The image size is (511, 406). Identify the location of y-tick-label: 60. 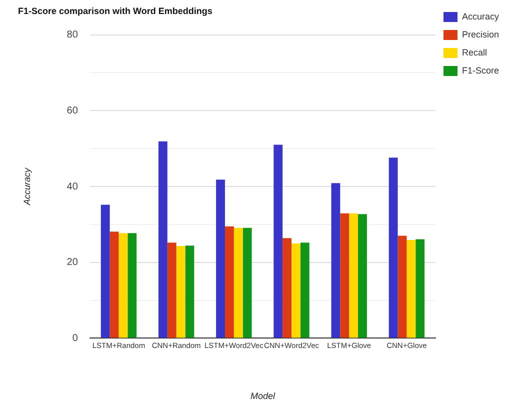
(72, 110).